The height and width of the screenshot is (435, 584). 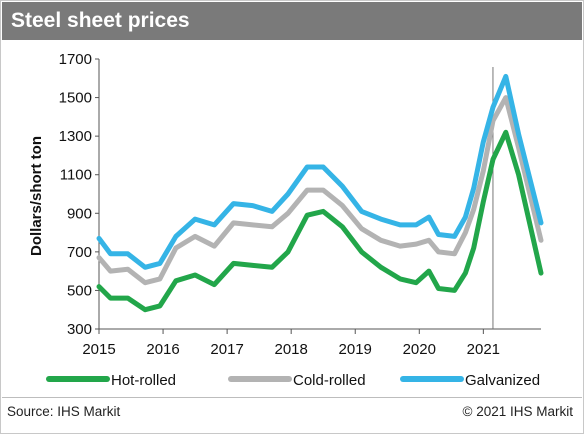 What do you see at coordinates (79, 213) in the screenshot?
I see `y-tick-label: 900` at bounding box center [79, 213].